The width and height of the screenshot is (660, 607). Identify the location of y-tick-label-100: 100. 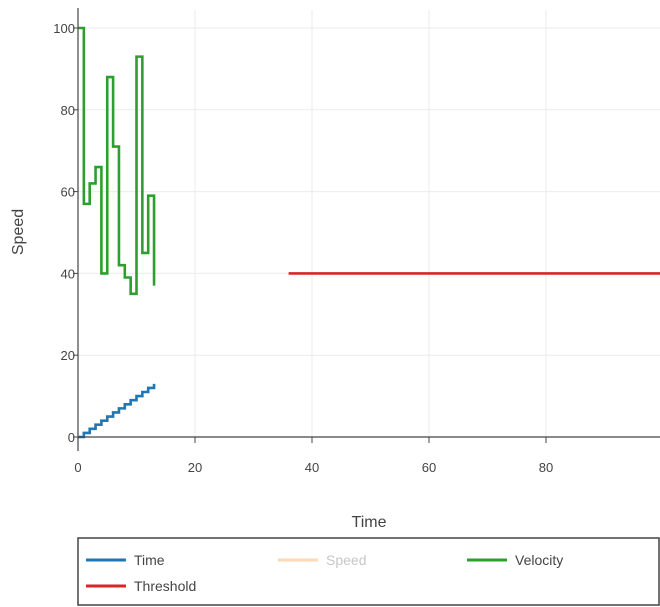
(64, 28).